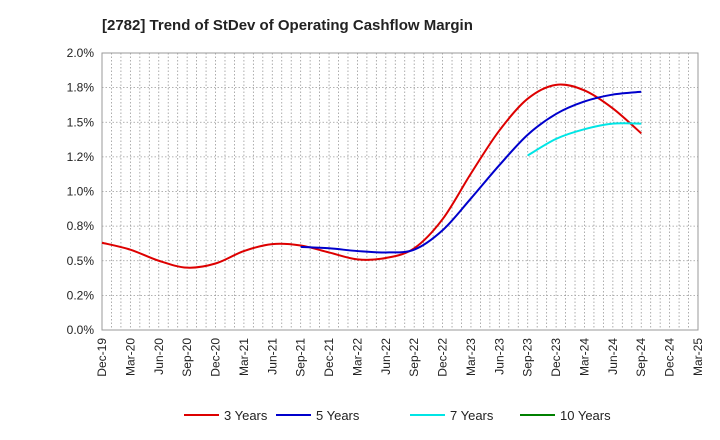 The image size is (720, 440). What do you see at coordinates (159, 356) in the screenshot?
I see `x-tick-label: Jun-20` at bounding box center [159, 356].